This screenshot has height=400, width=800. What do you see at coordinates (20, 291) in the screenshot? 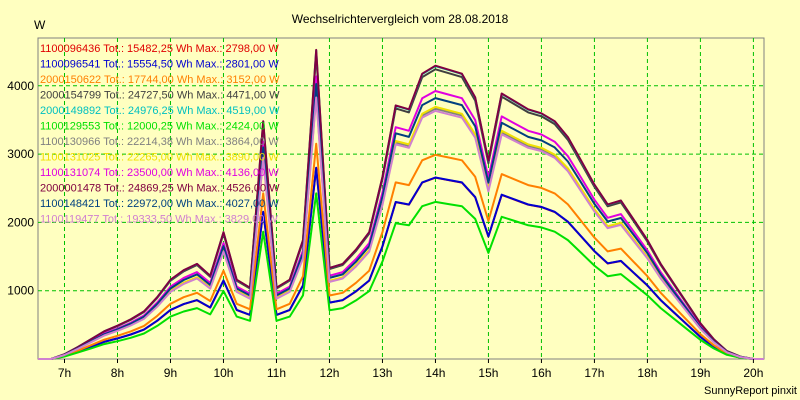
I see `y-tick-label: 1000` at bounding box center [20, 291].